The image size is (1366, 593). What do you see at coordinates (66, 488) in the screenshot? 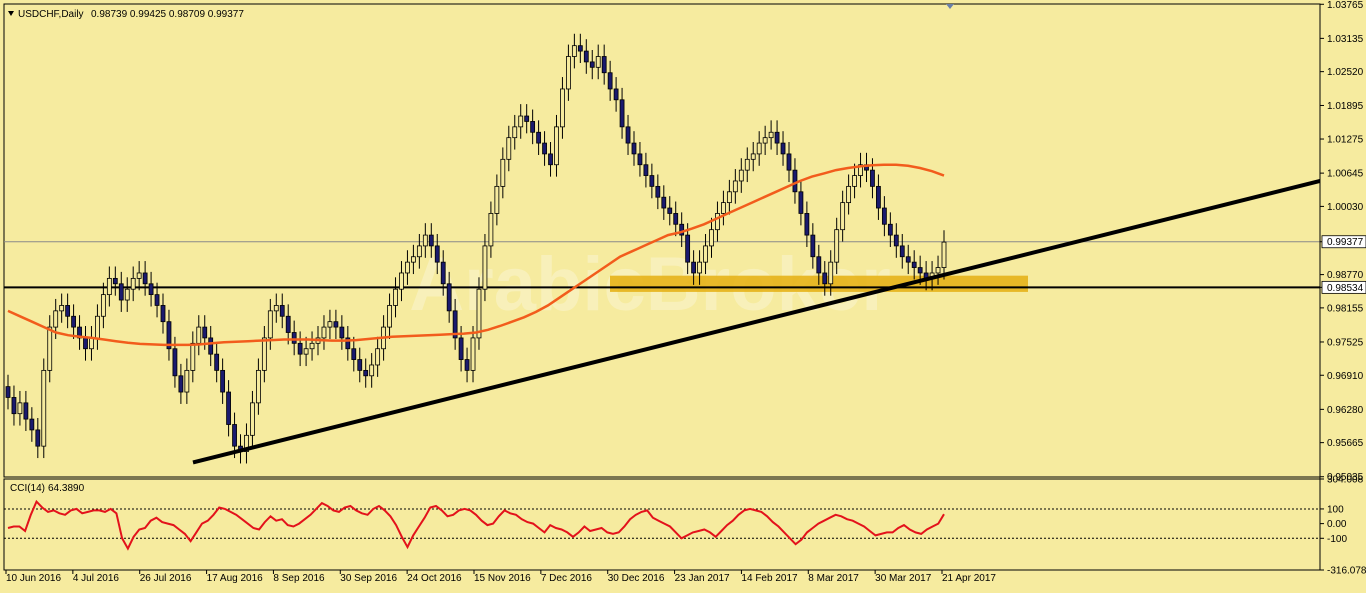
I see `indicator-value: 64.3890` at bounding box center [66, 488].